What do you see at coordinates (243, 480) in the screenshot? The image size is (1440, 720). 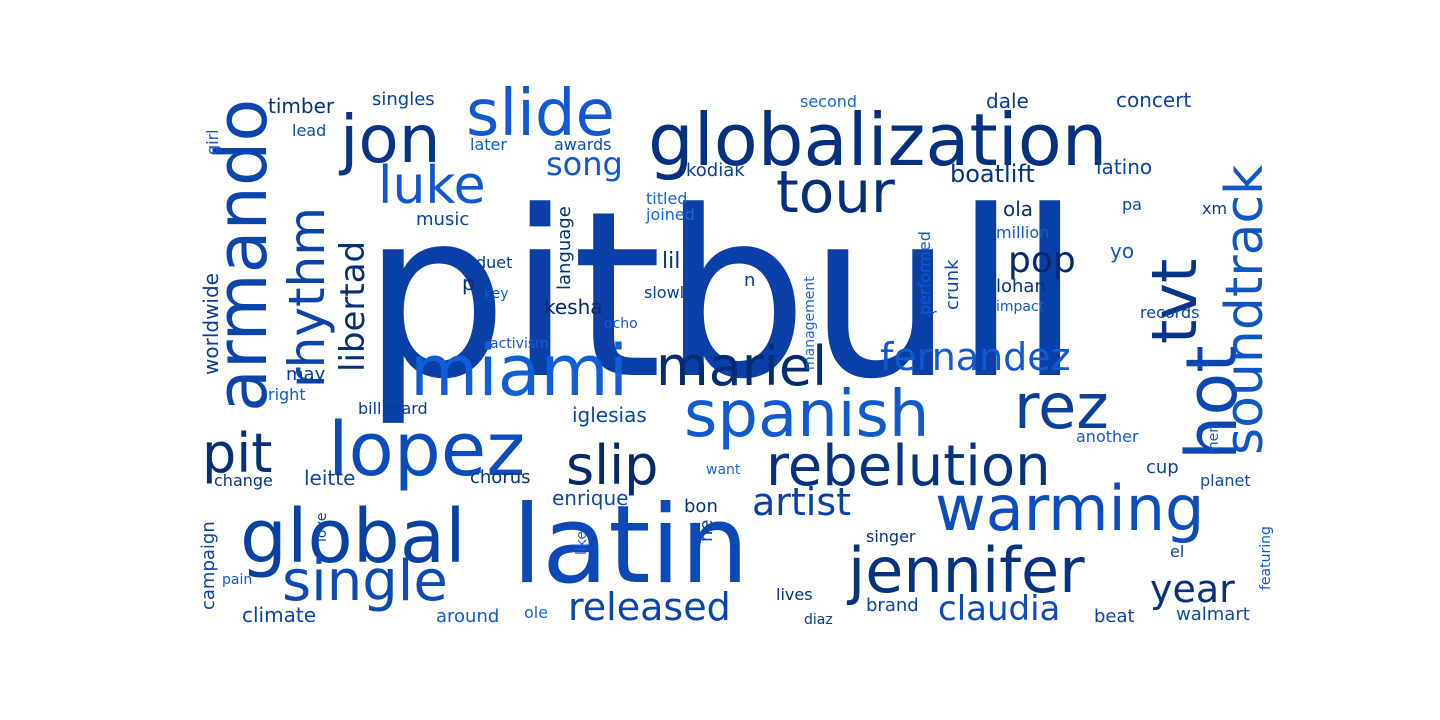 I see `word-change: change` at bounding box center [243, 480].